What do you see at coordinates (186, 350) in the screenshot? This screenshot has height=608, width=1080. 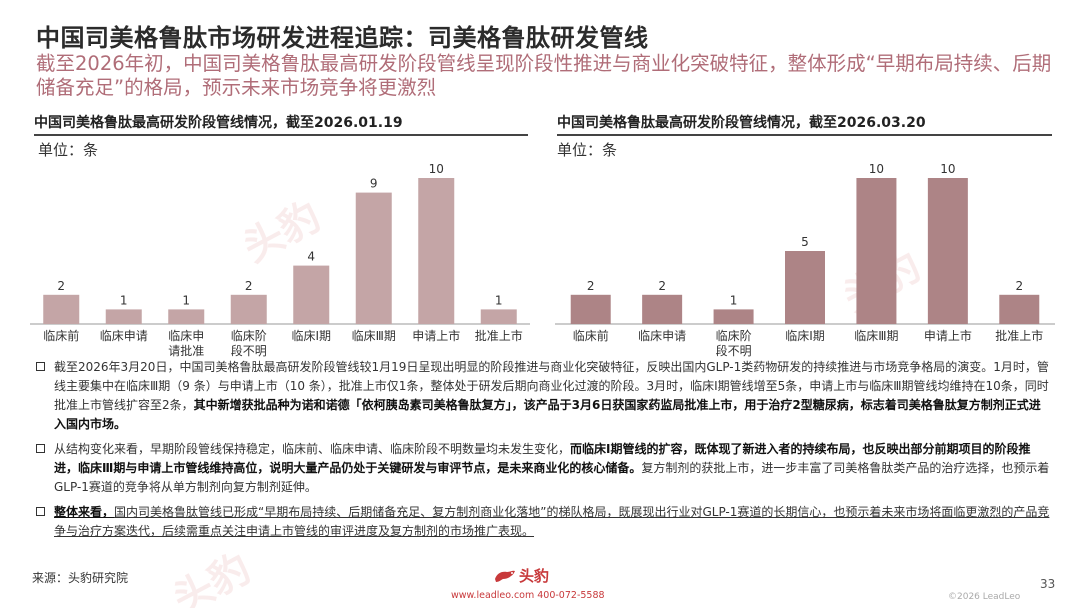 I see `category-label: 请批准` at bounding box center [186, 350].